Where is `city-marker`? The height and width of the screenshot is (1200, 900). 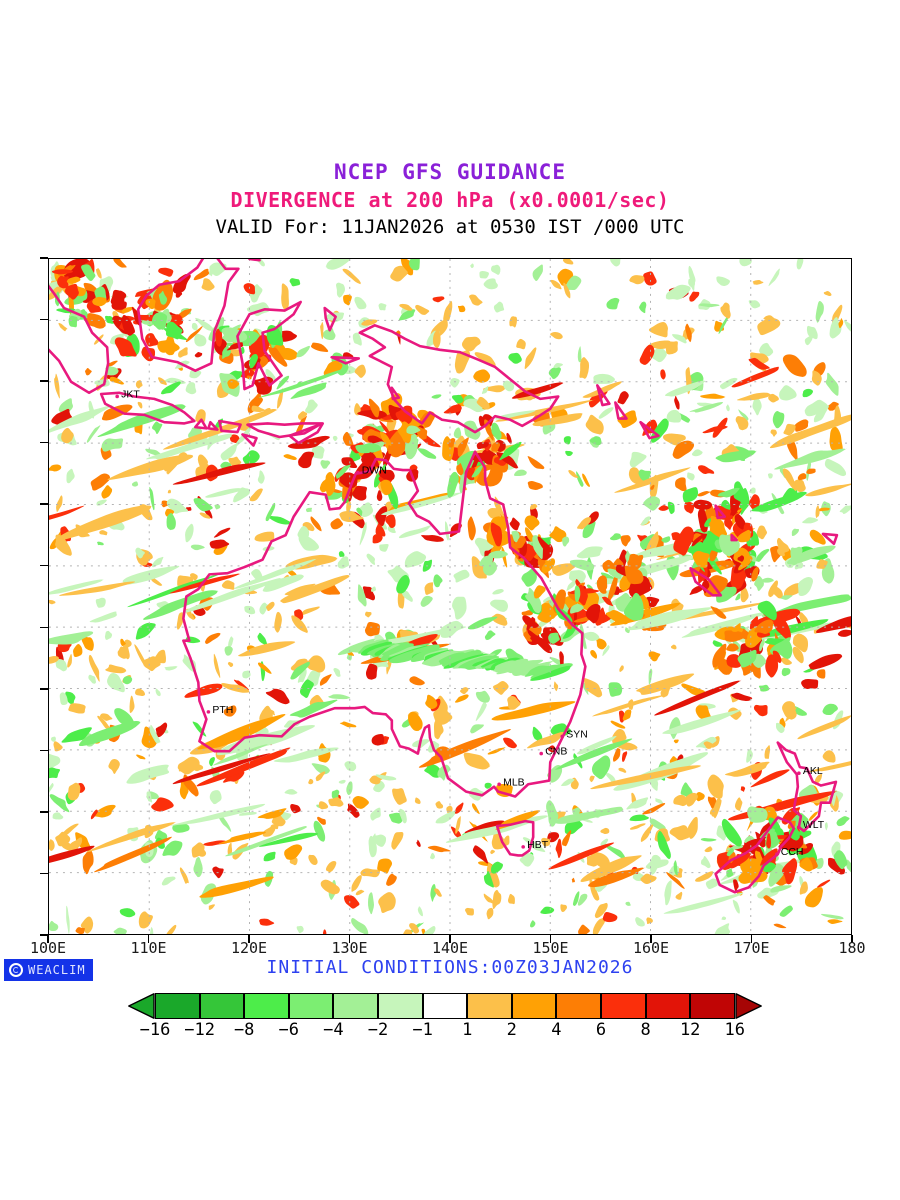 city-marker is located at coordinates (799, 827).